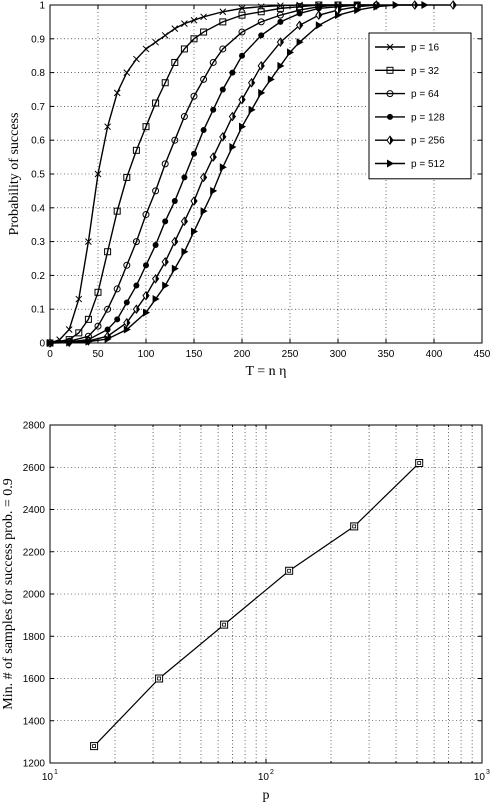  What do you see at coordinates (34, 552) in the screenshot?
I see `bottom-y-tick-label: 2200` at bounding box center [34, 552].